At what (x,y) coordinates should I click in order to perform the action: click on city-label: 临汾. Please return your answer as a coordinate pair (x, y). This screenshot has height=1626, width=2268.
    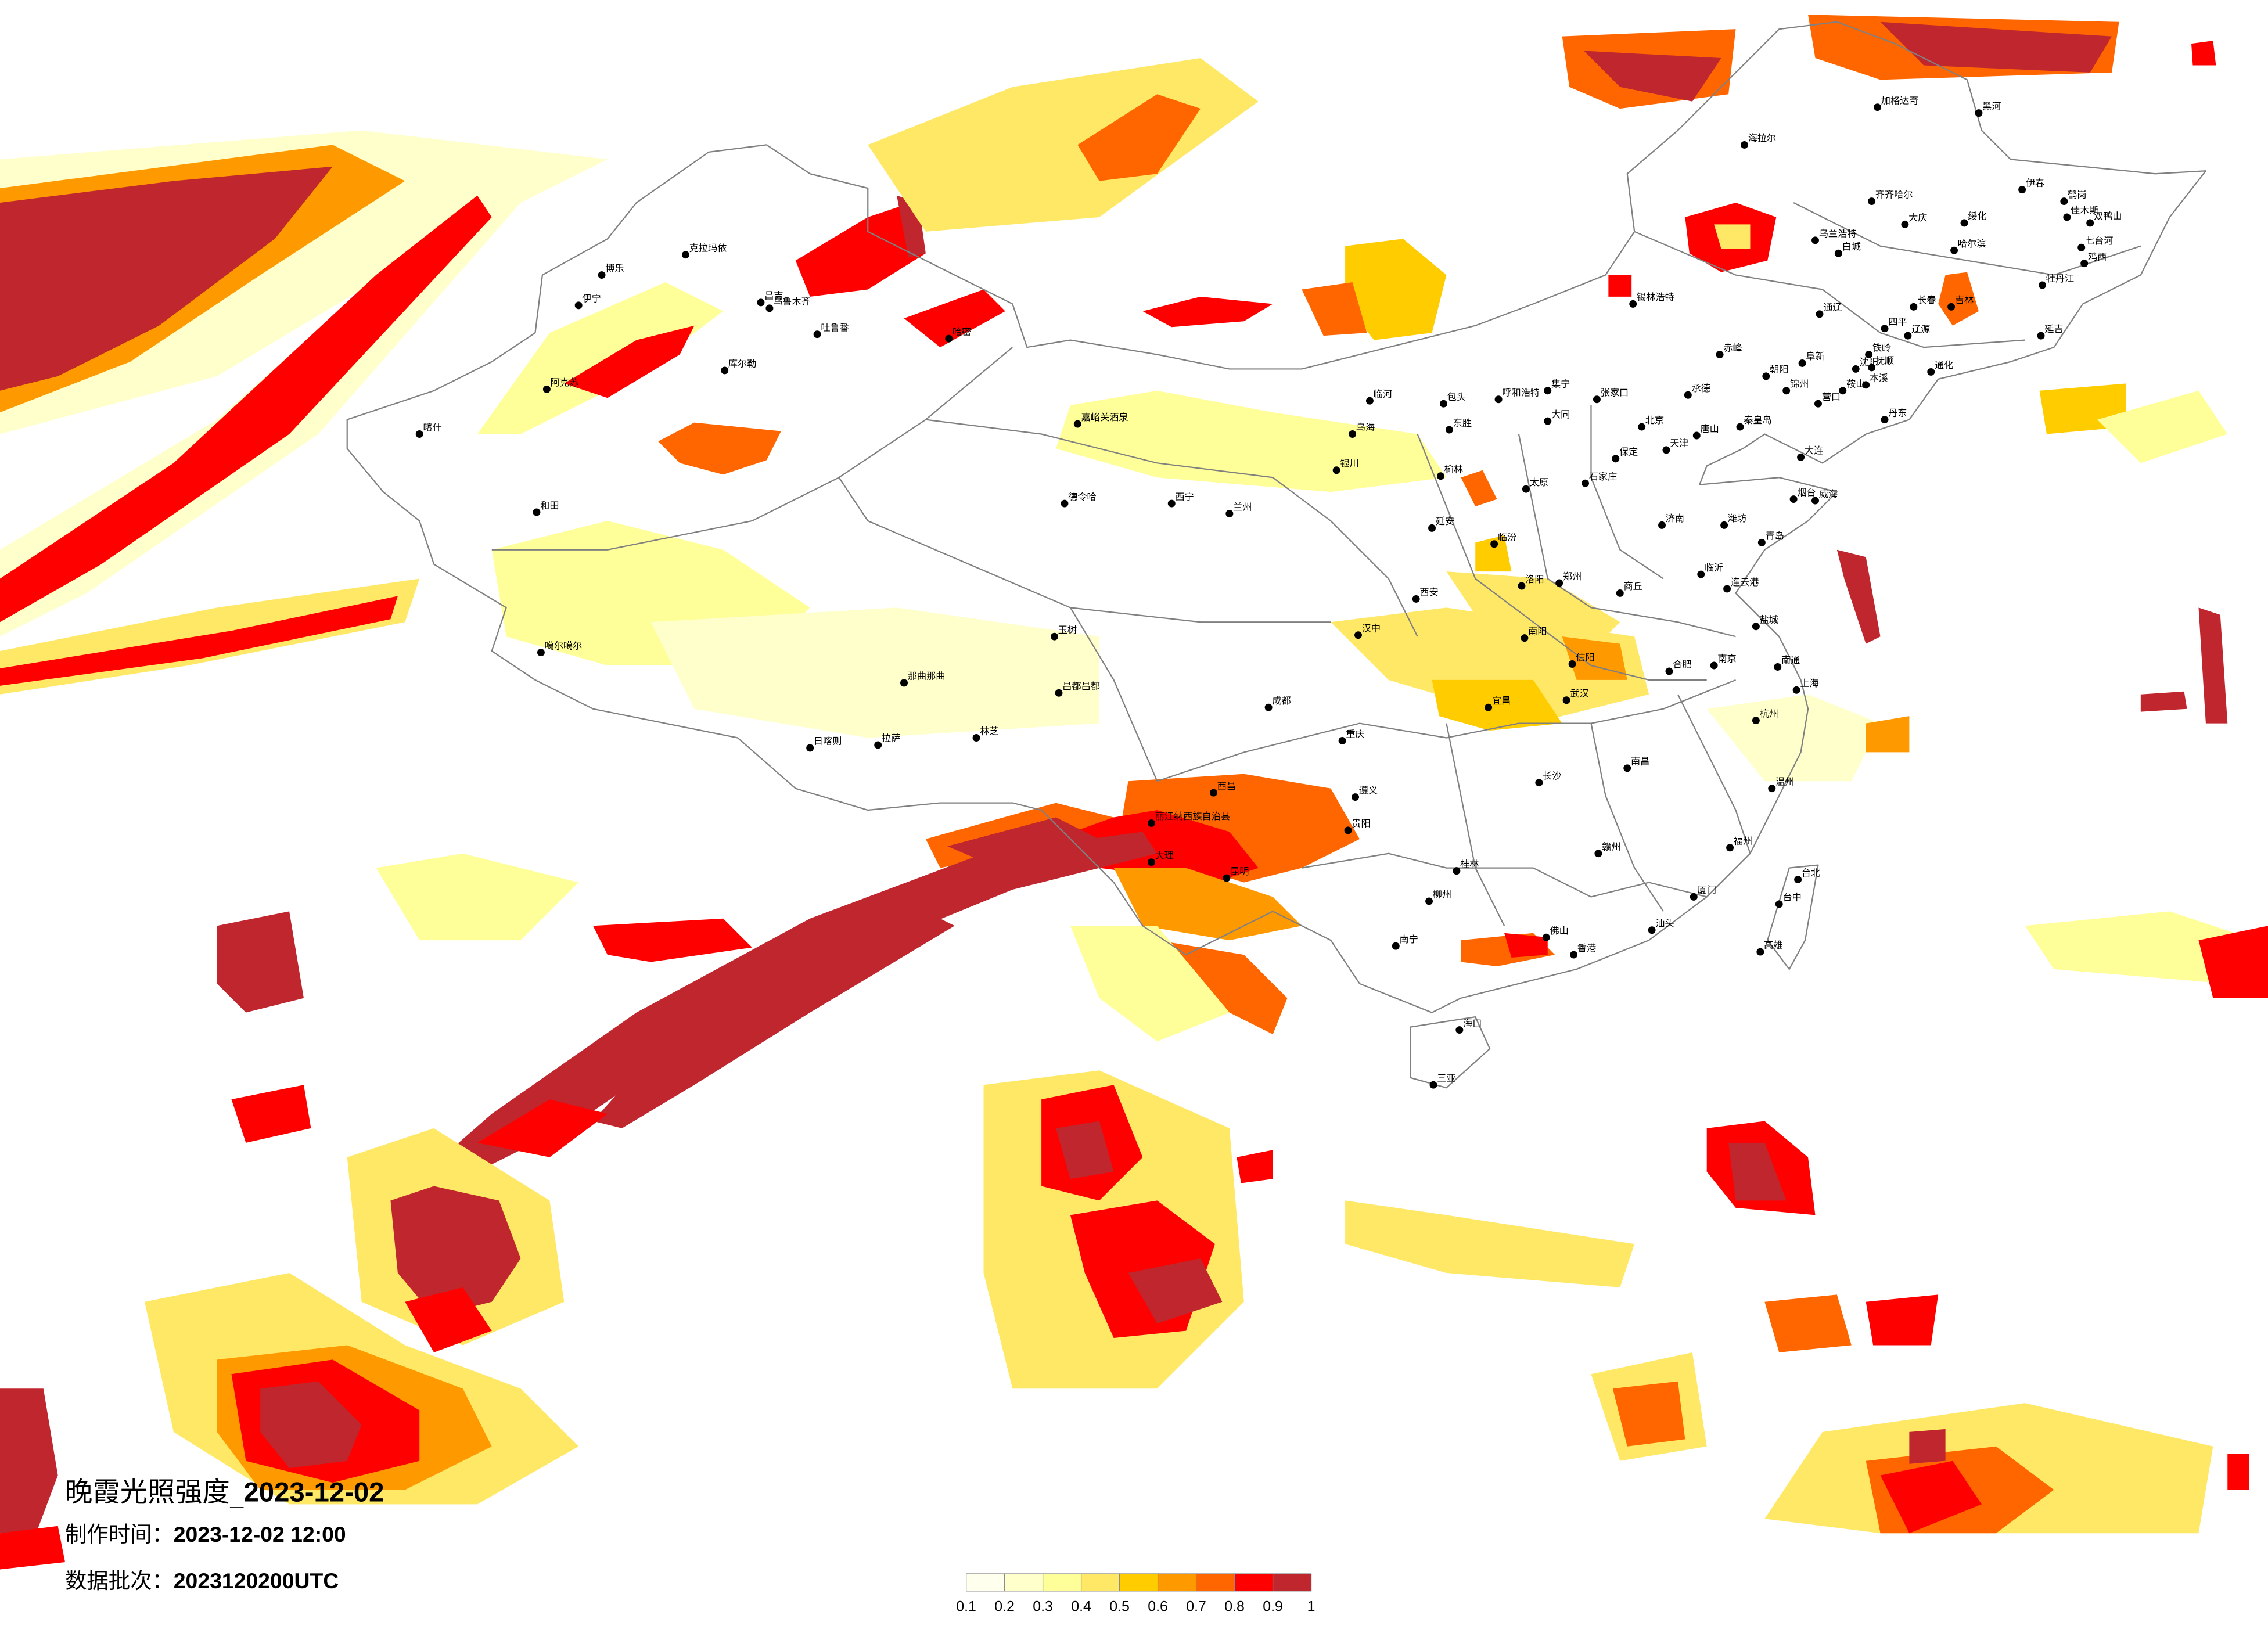
    Looking at the image, I should click on (1507, 537).